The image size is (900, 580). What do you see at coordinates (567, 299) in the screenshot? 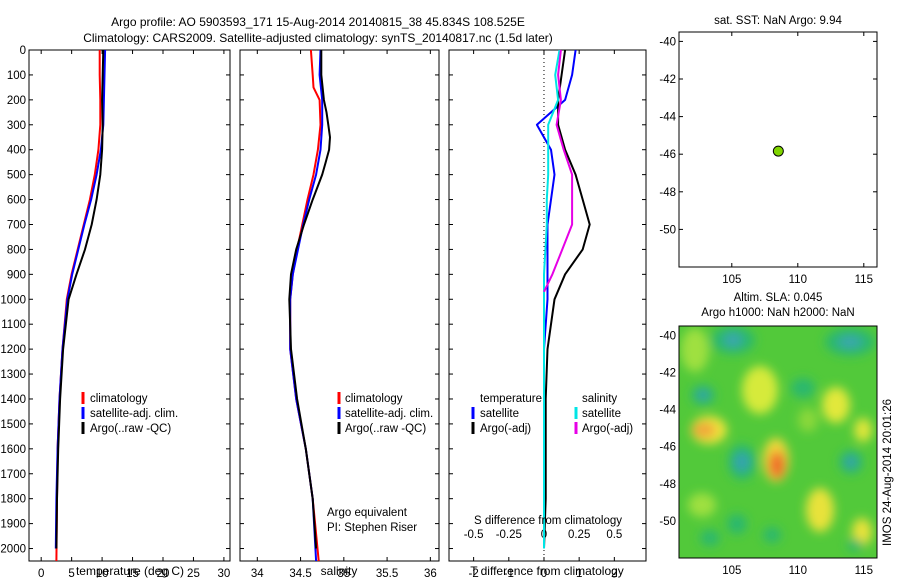
I see `series-line-temperature-argo-adj-` at bounding box center [567, 299].